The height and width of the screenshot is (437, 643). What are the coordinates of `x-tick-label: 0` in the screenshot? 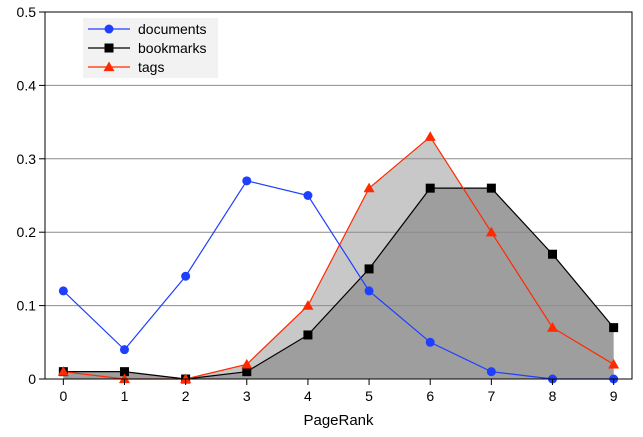 It's located at (63, 396).